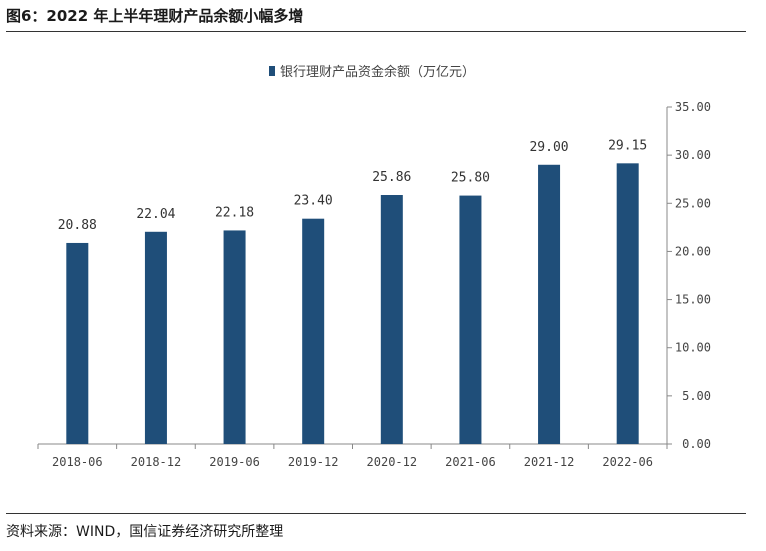  What do you see at coordinates (549, 462) in the screenshot?
I see `x-tick-label: 2021-12` at bounding box center [549, 462].